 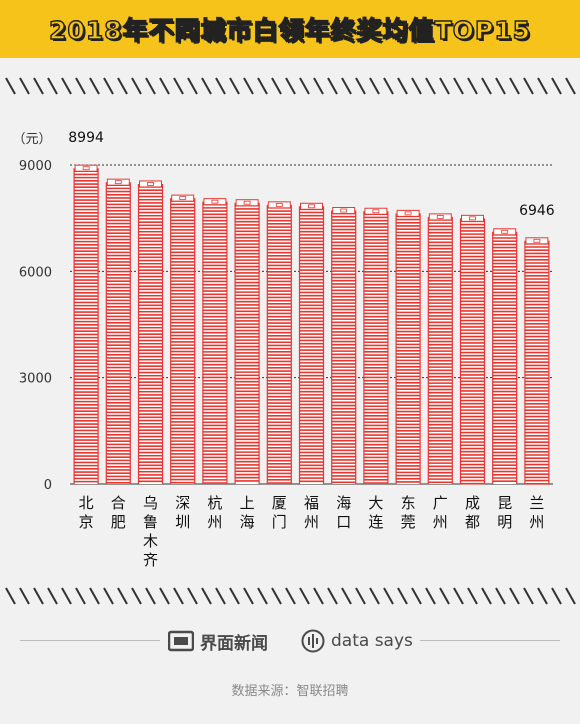 What do you see at coordinates (181, 641) in the screenshot?
I see `jiemian-logo-icon` at bounding box center [181, 641].